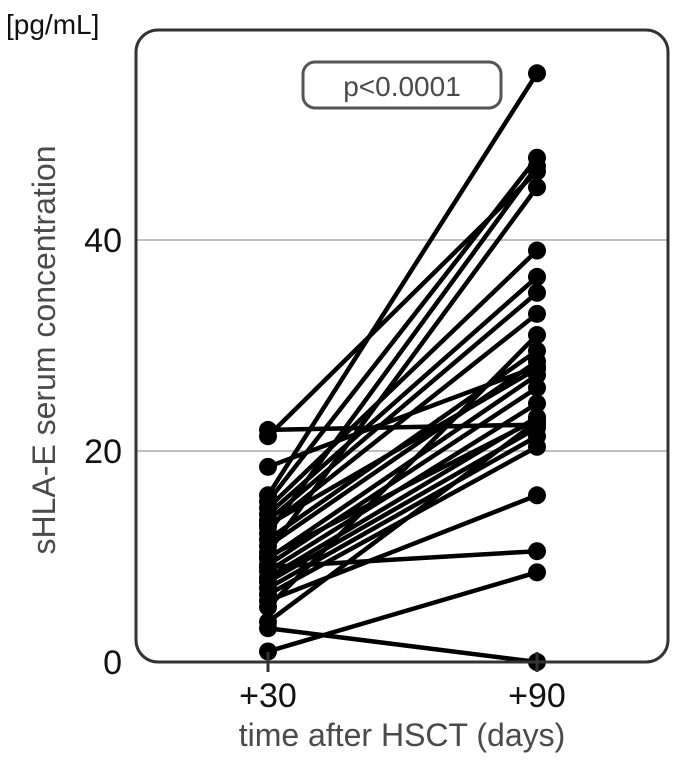 The width and height of the screenshot is (675, 762). Describe the element at coordinates (103, 241) in the screenshot. I see `y-tick-label-40: 40` at that location.